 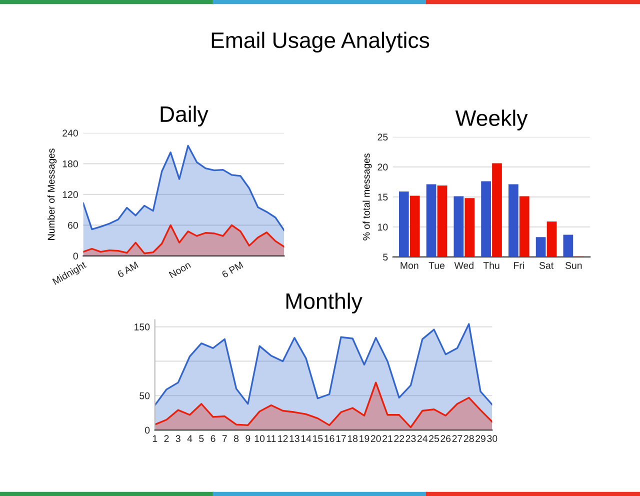 I want to click on x-tick-label: 1, so click(x=155, y=438).